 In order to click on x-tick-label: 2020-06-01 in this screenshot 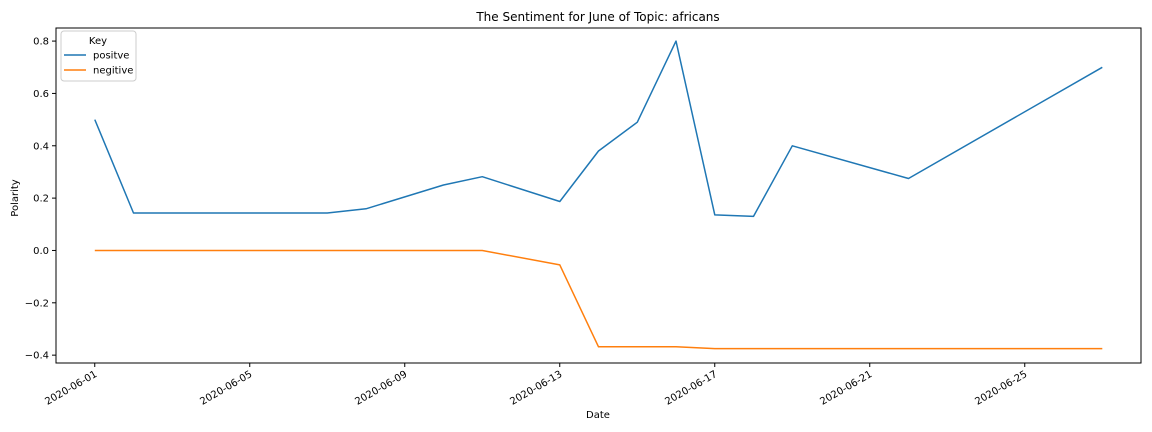, I will do `click(71, 388)`.